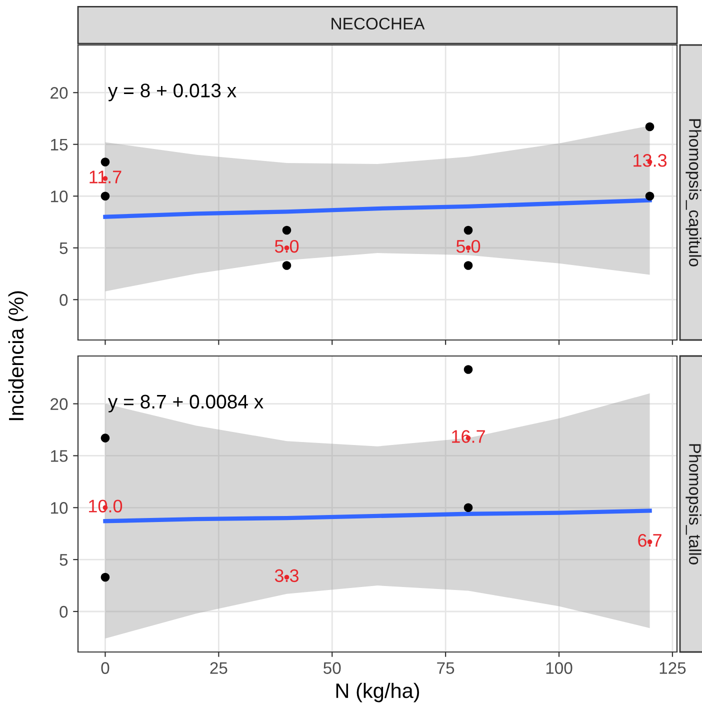  I want to click on x-tick-label: 75, so click(445, 668).